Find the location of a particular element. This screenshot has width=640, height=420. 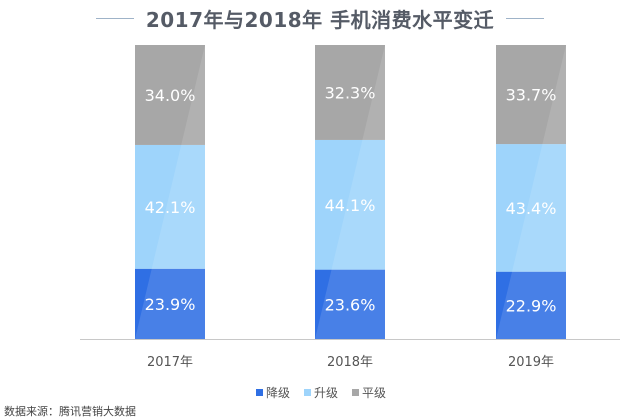

data-label-flat: 33.7% is located at coordinates (531, 95).